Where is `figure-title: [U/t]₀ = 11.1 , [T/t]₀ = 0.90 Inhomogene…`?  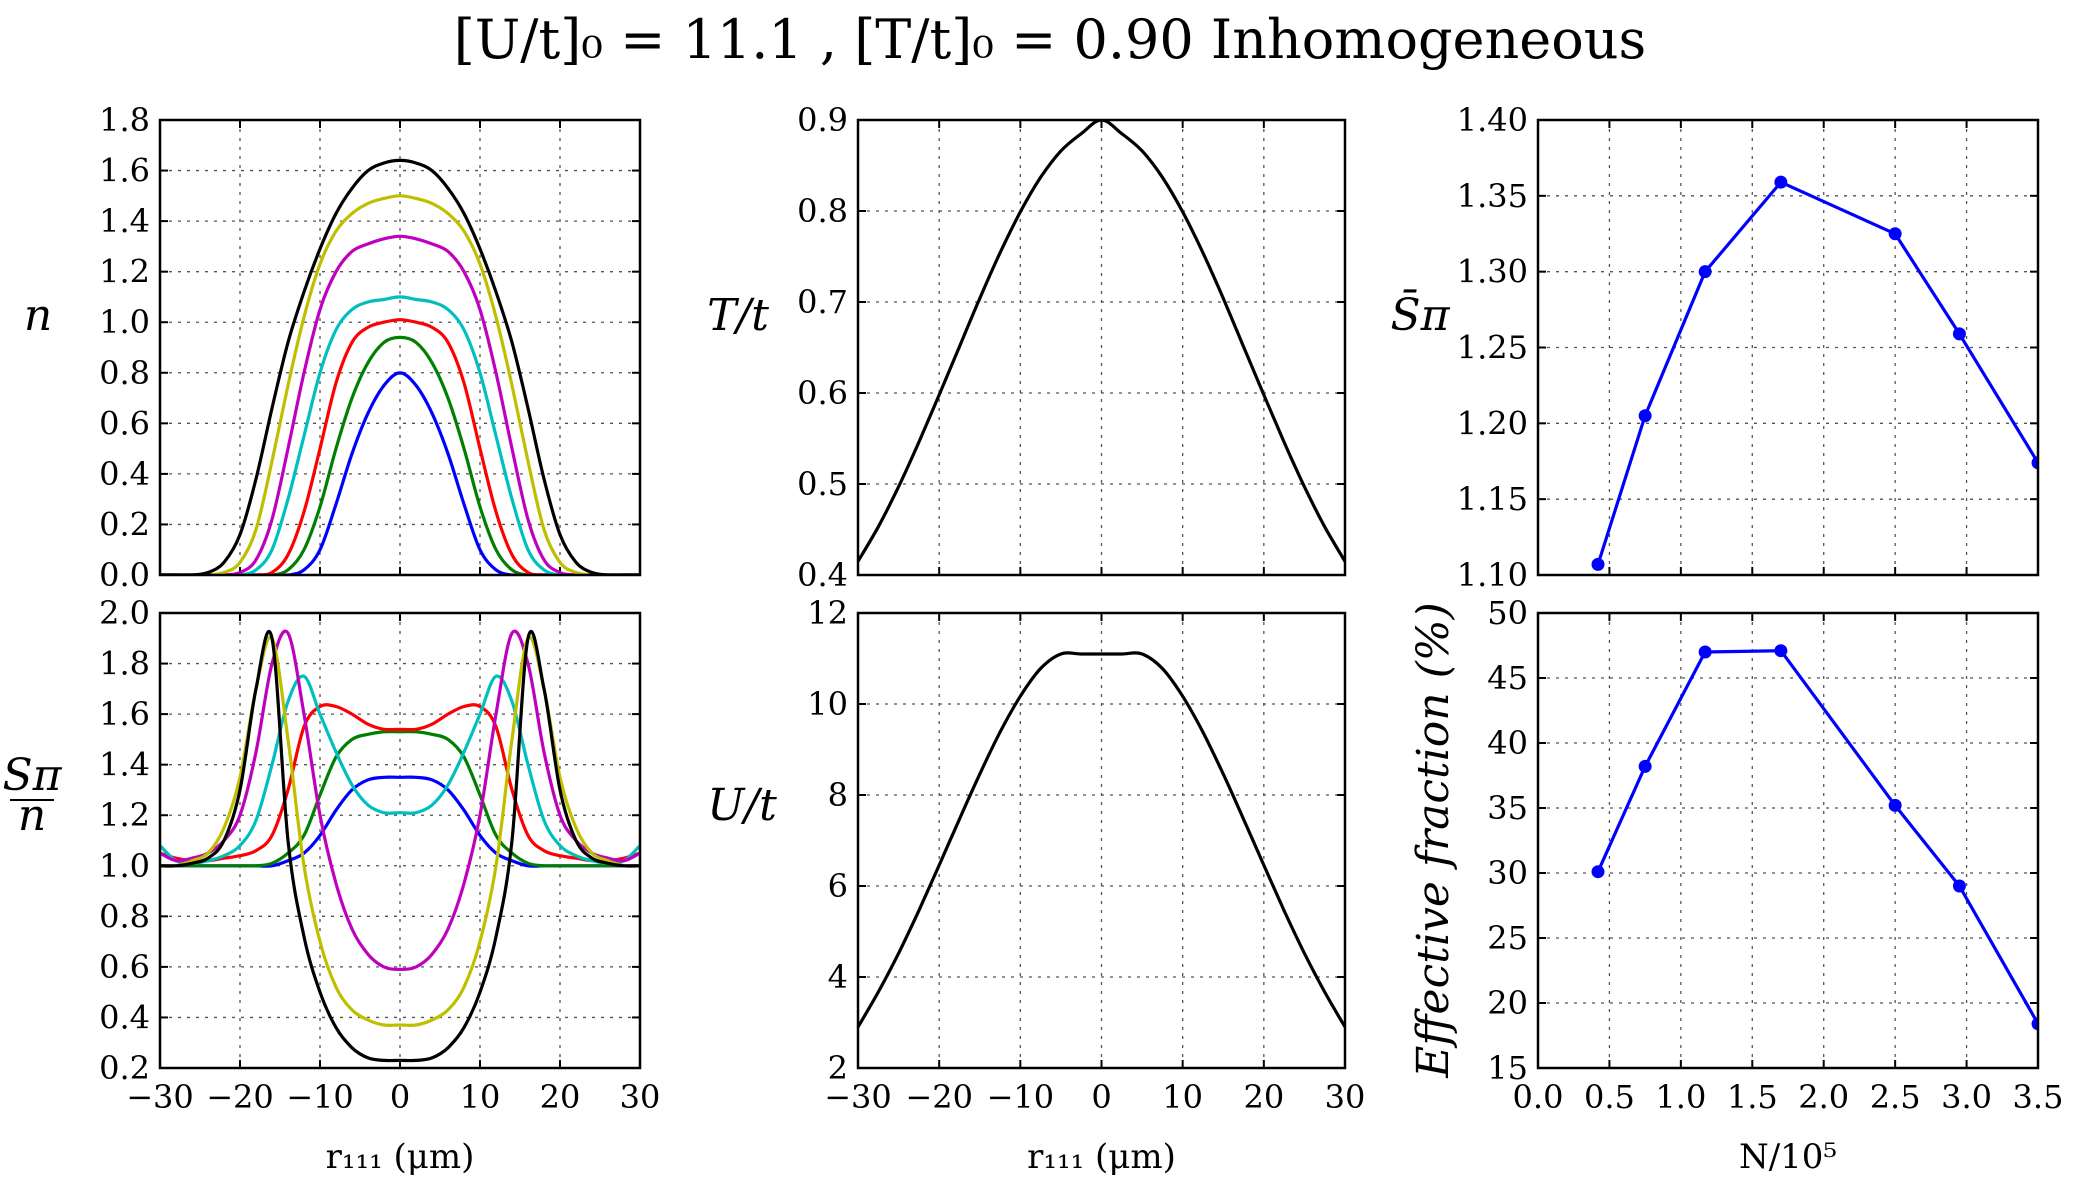
figure-title: [U/t]₀ = 11.1 , [T/t]₀ = 0.90 Inhomogene… is located at coordinates (1050, 39).